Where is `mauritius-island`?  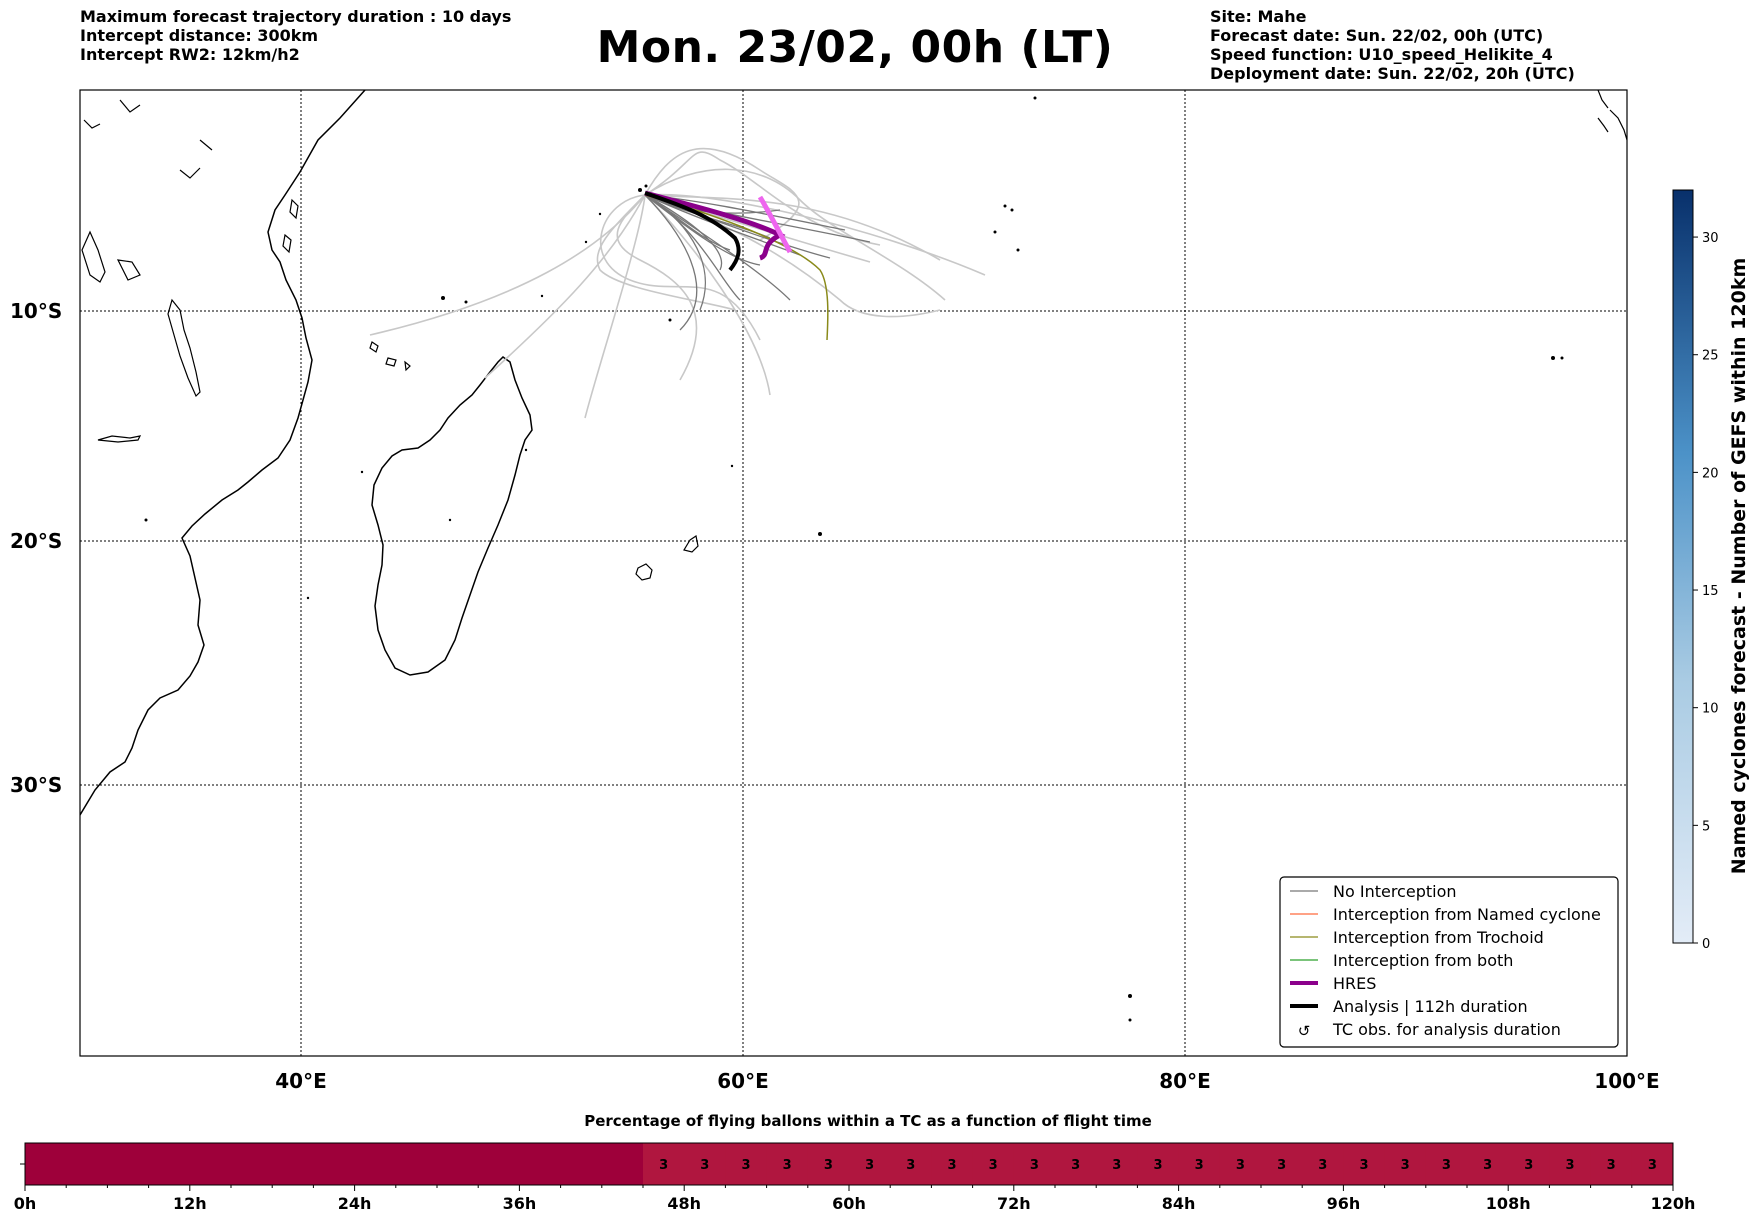 mauritius-island is located at coordinates (691, 544).